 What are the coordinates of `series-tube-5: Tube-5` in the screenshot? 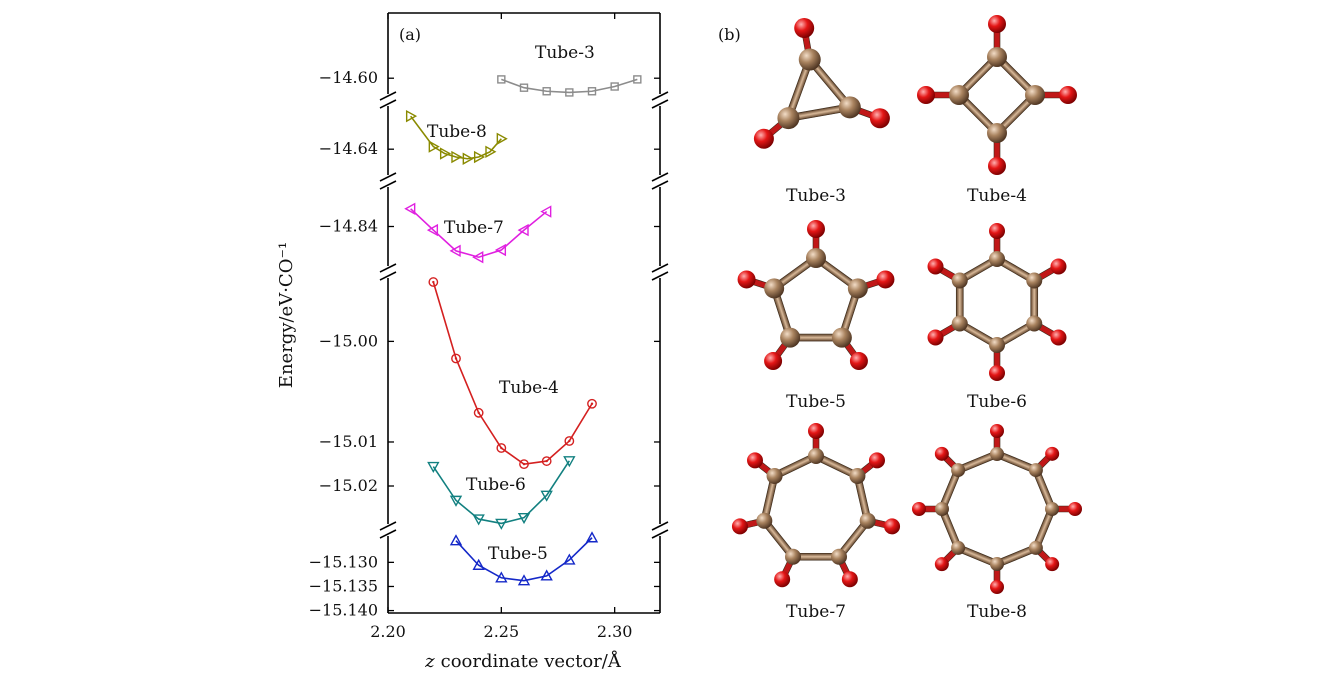 It's located at (524, 558).